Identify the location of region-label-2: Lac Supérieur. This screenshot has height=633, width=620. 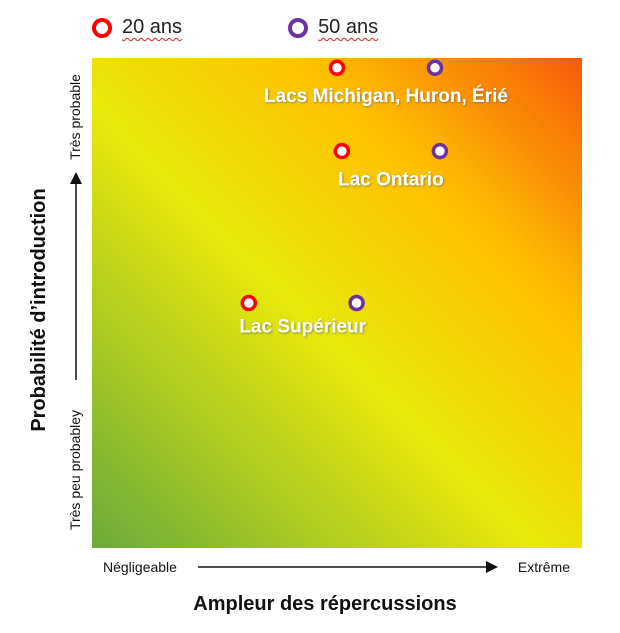
(302, 326).